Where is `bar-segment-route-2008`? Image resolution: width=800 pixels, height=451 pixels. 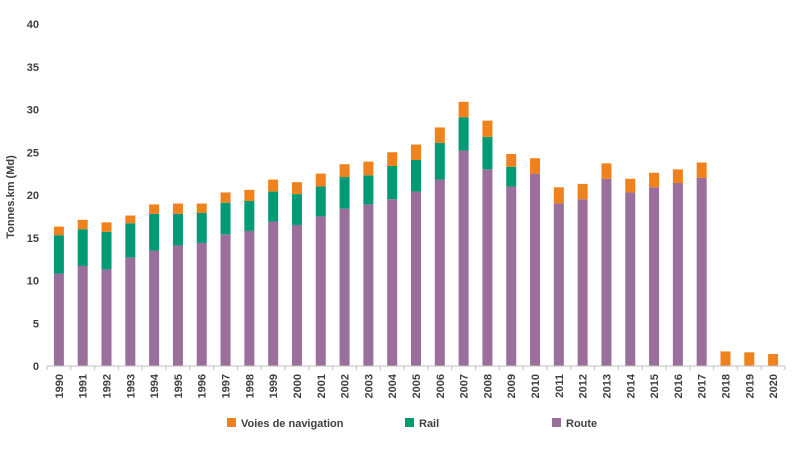
bar-segment-route-2008 is located at coordinates (487, 267).